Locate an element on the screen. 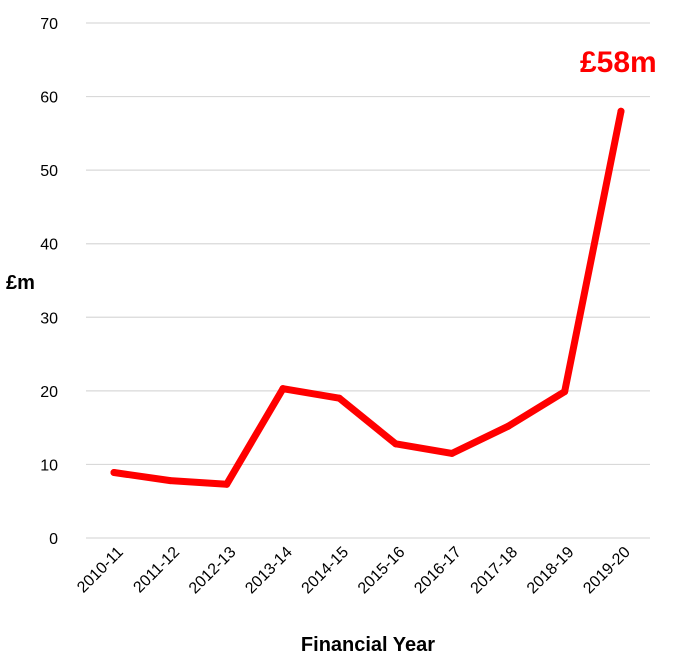 Image resolution: width=692 pixels, height=659 pixels. y-tick-label: 10 is located at coordinates (49, 465).